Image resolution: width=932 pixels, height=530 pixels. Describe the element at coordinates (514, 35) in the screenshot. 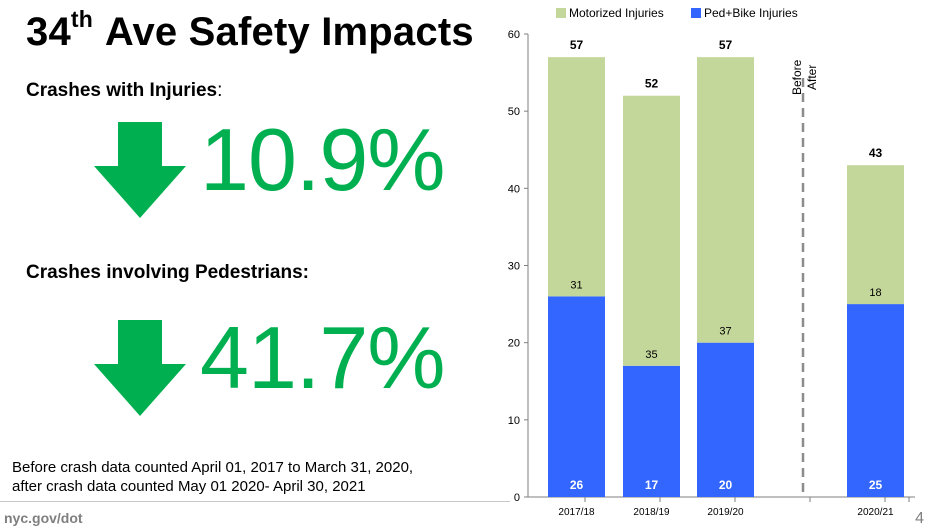

I see `y-tick-label: 60` at that location.